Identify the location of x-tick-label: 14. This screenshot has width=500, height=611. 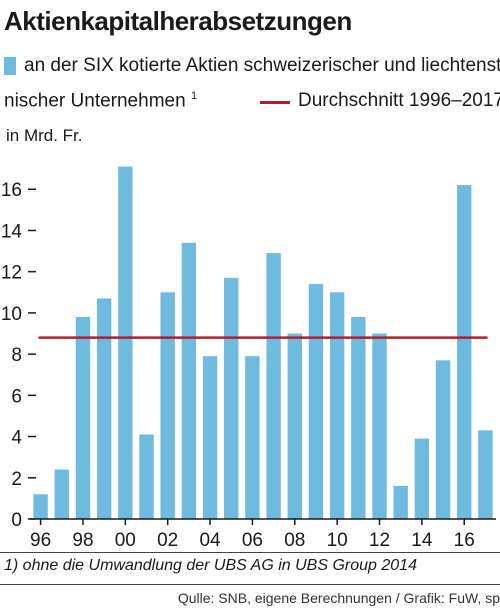
(422, 540).